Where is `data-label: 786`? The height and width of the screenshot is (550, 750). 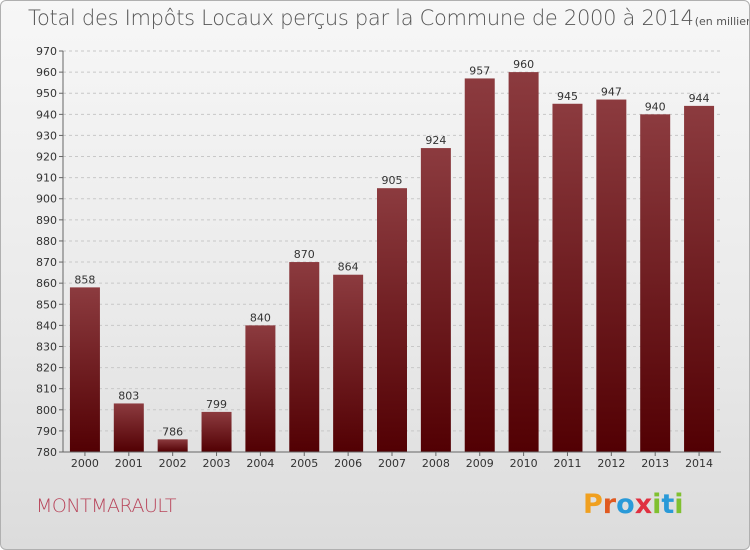
data-label: 786 is located at coordinates (172, 431).